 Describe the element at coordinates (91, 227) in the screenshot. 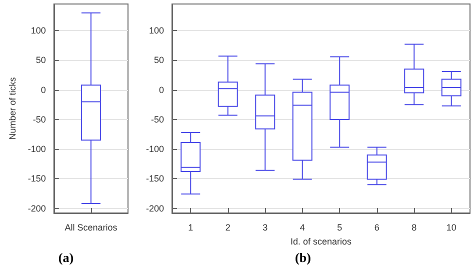

I see `x-tick-label: All Scenarios` at that location.